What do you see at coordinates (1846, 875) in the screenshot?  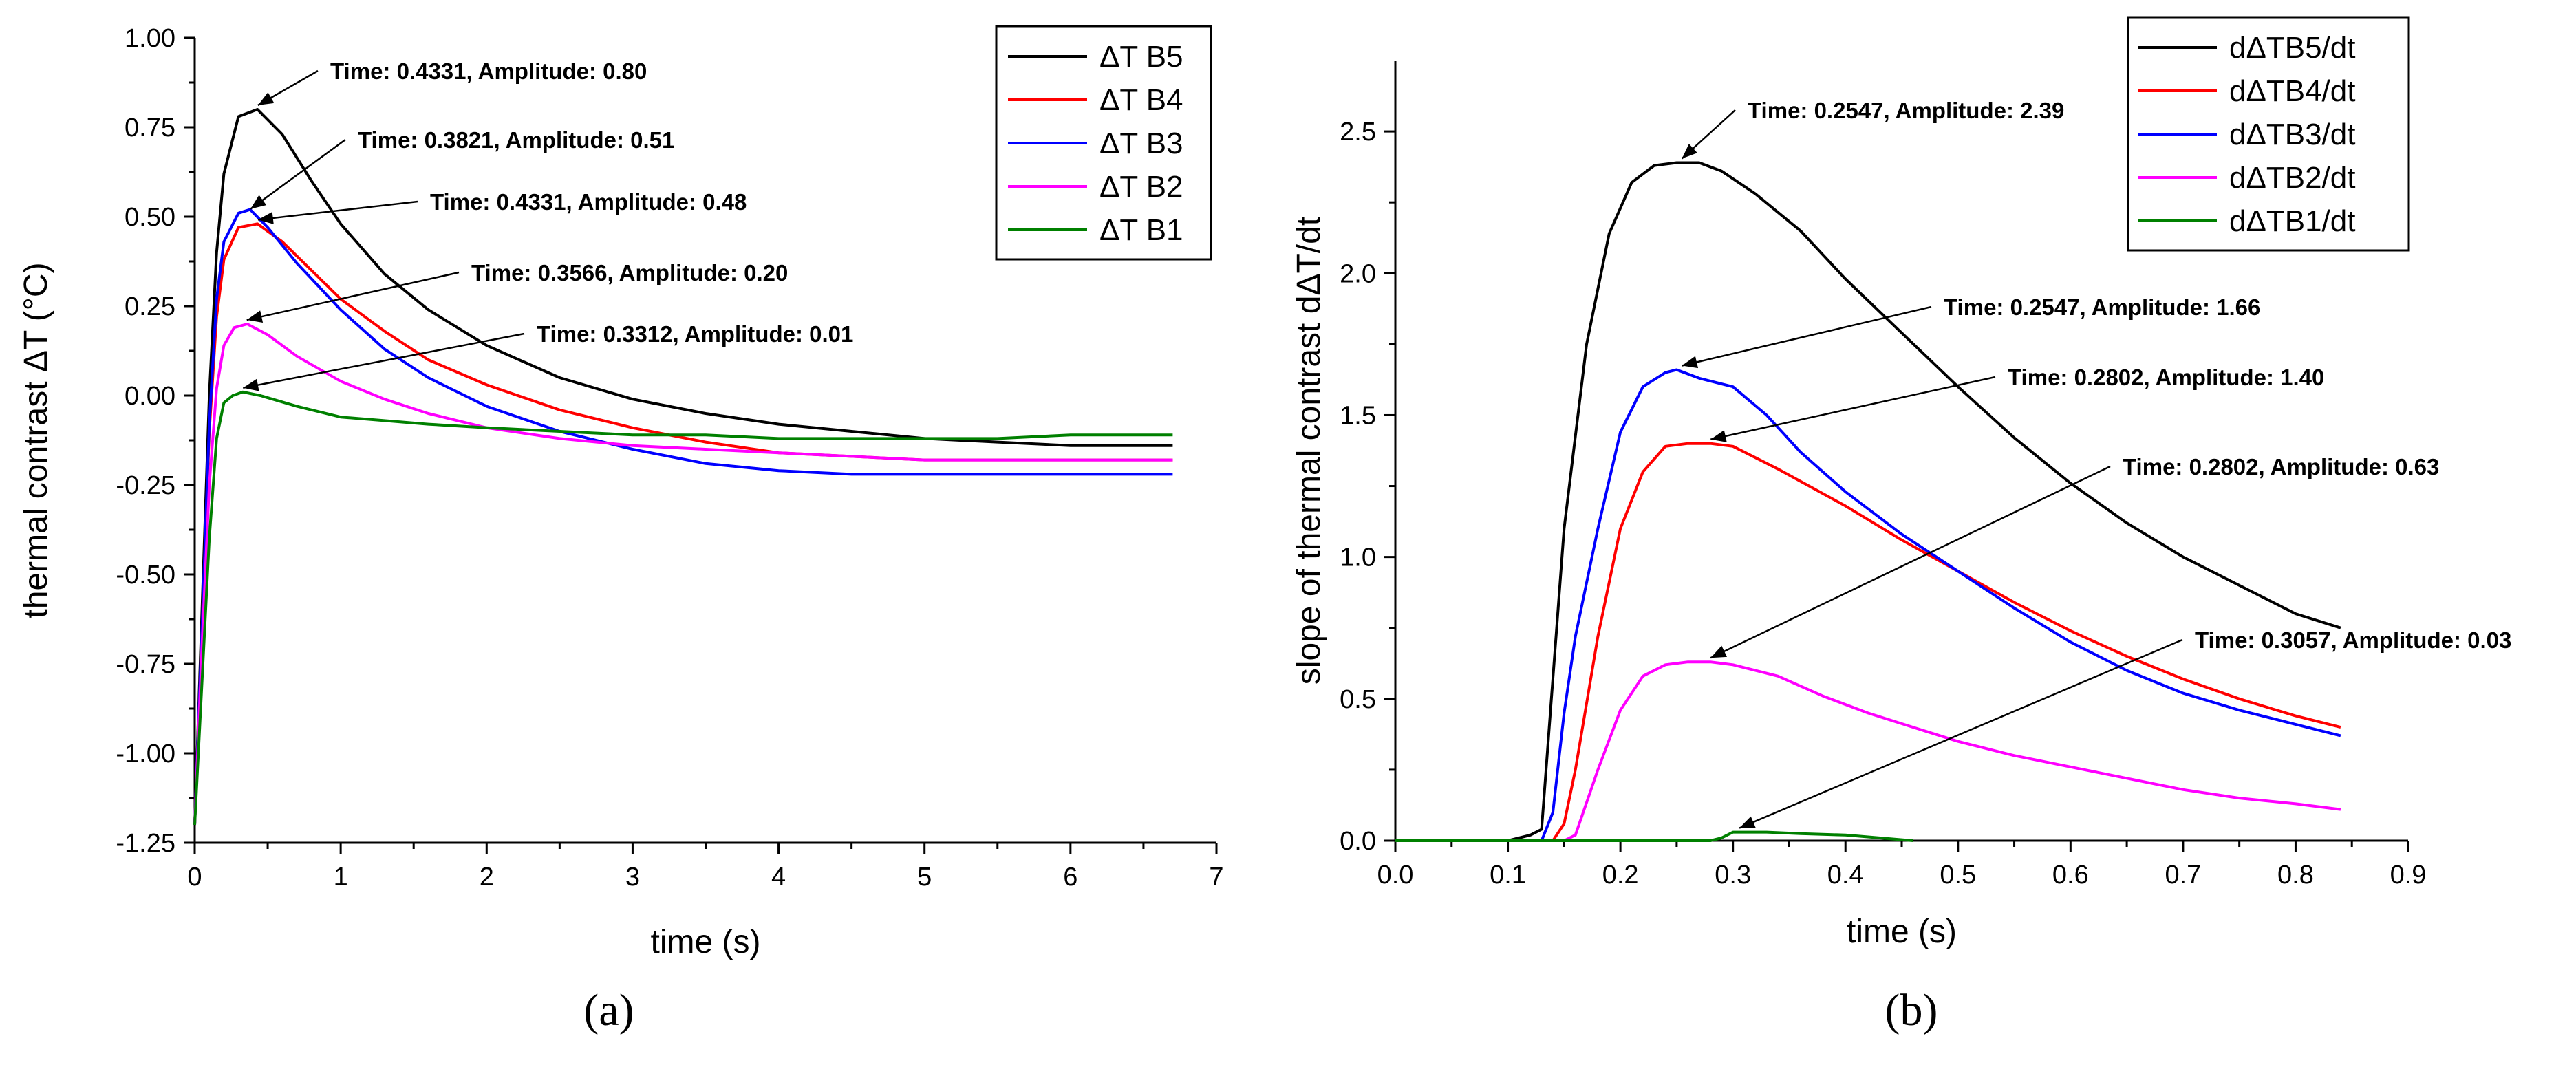 I see `x-tick-label: 0.4` at bounding box center [1846, 875].